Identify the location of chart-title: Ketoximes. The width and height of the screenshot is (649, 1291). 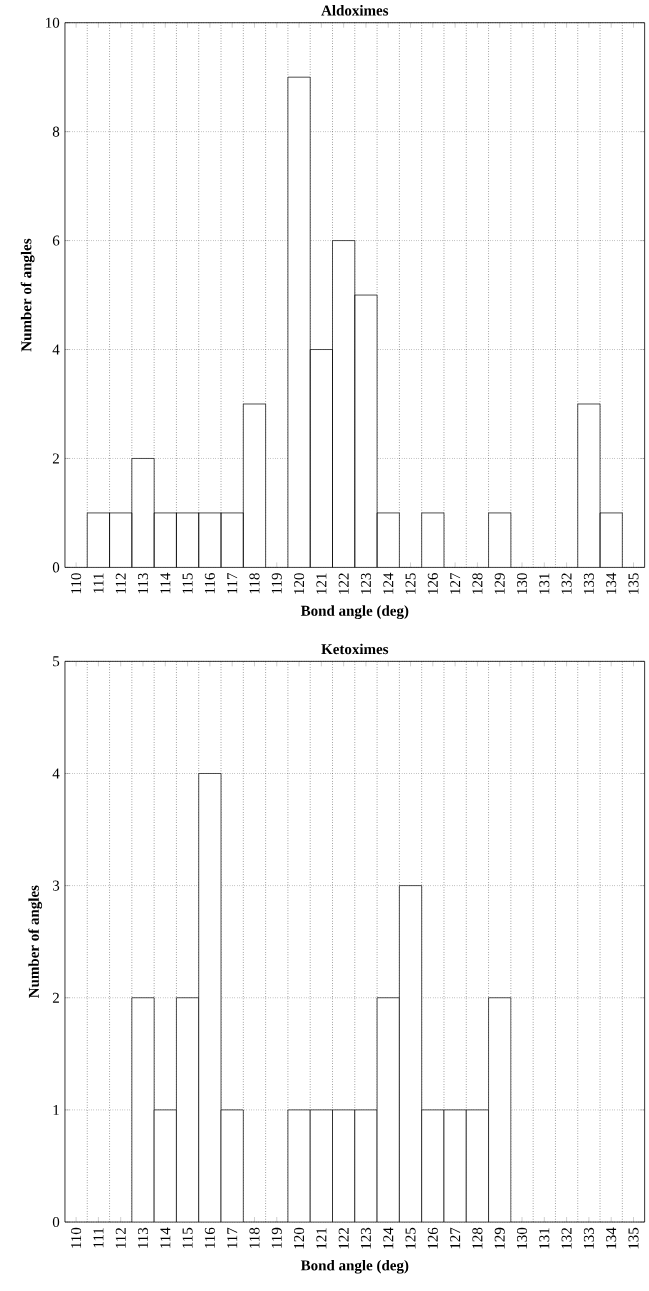
(355, 649).